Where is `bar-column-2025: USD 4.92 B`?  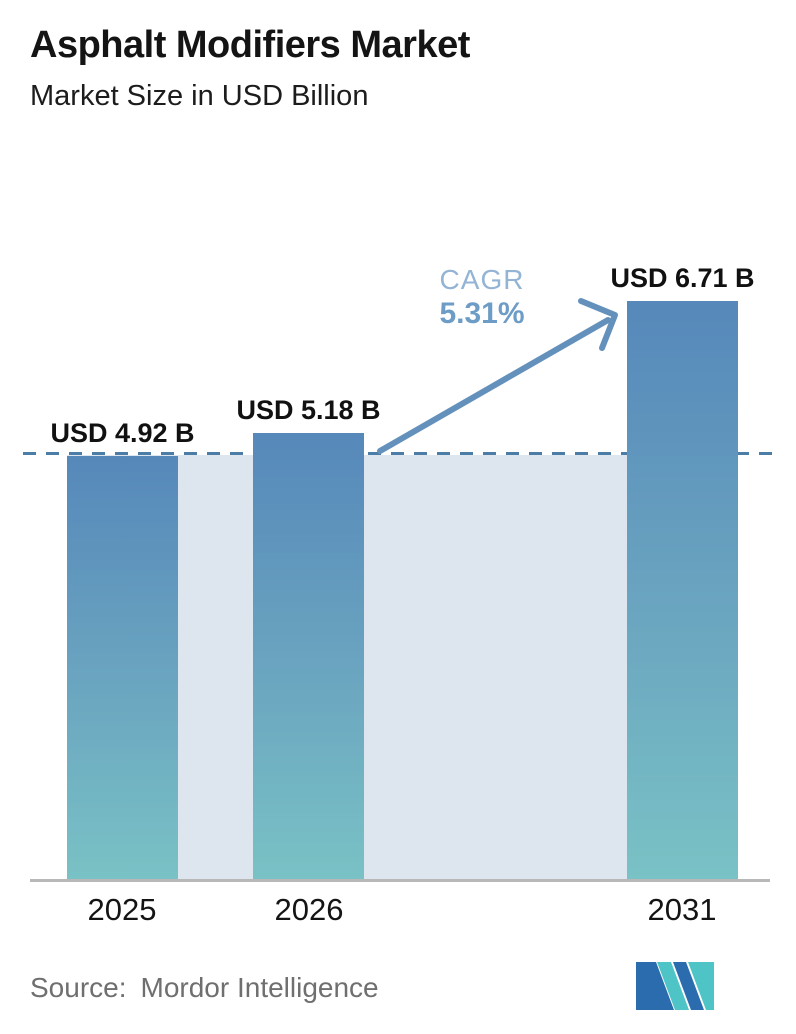
bar-column-2025: USD 4.92 B is located at coordinates (122, 650).